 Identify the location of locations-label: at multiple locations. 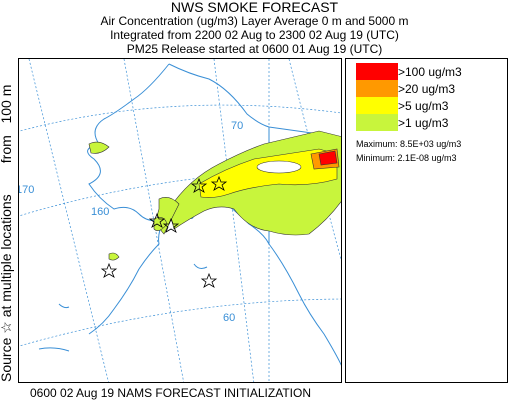
(7, 256).